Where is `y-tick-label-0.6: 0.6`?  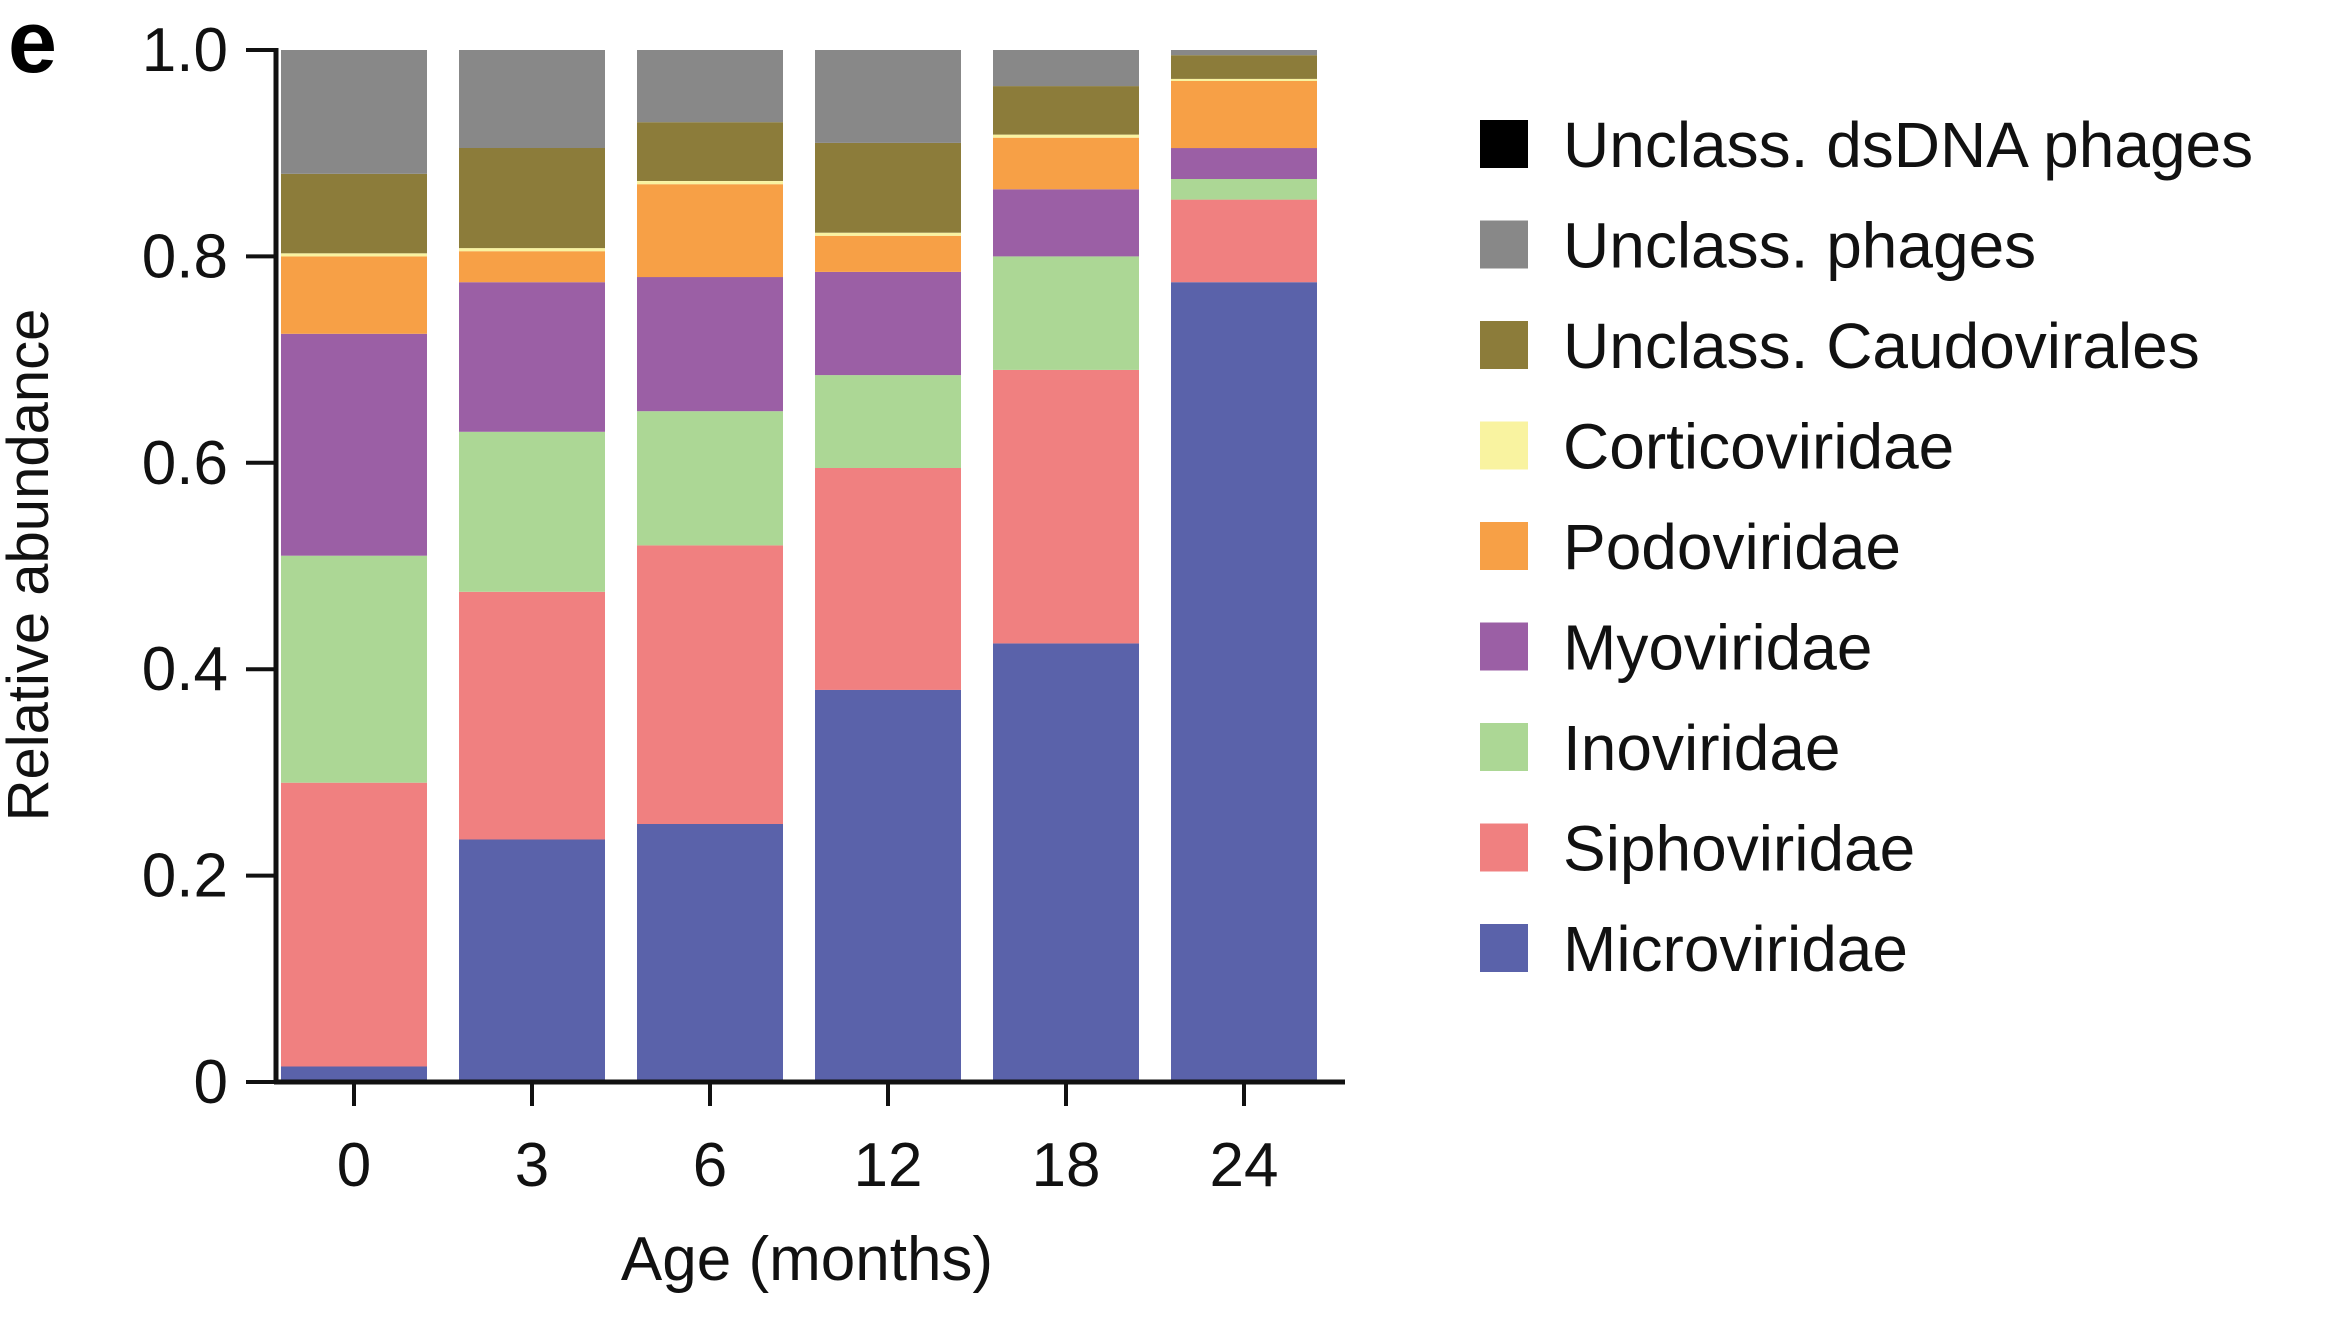
y-tick-label-0.6: 0.6 is located at coordinates (185, 463).